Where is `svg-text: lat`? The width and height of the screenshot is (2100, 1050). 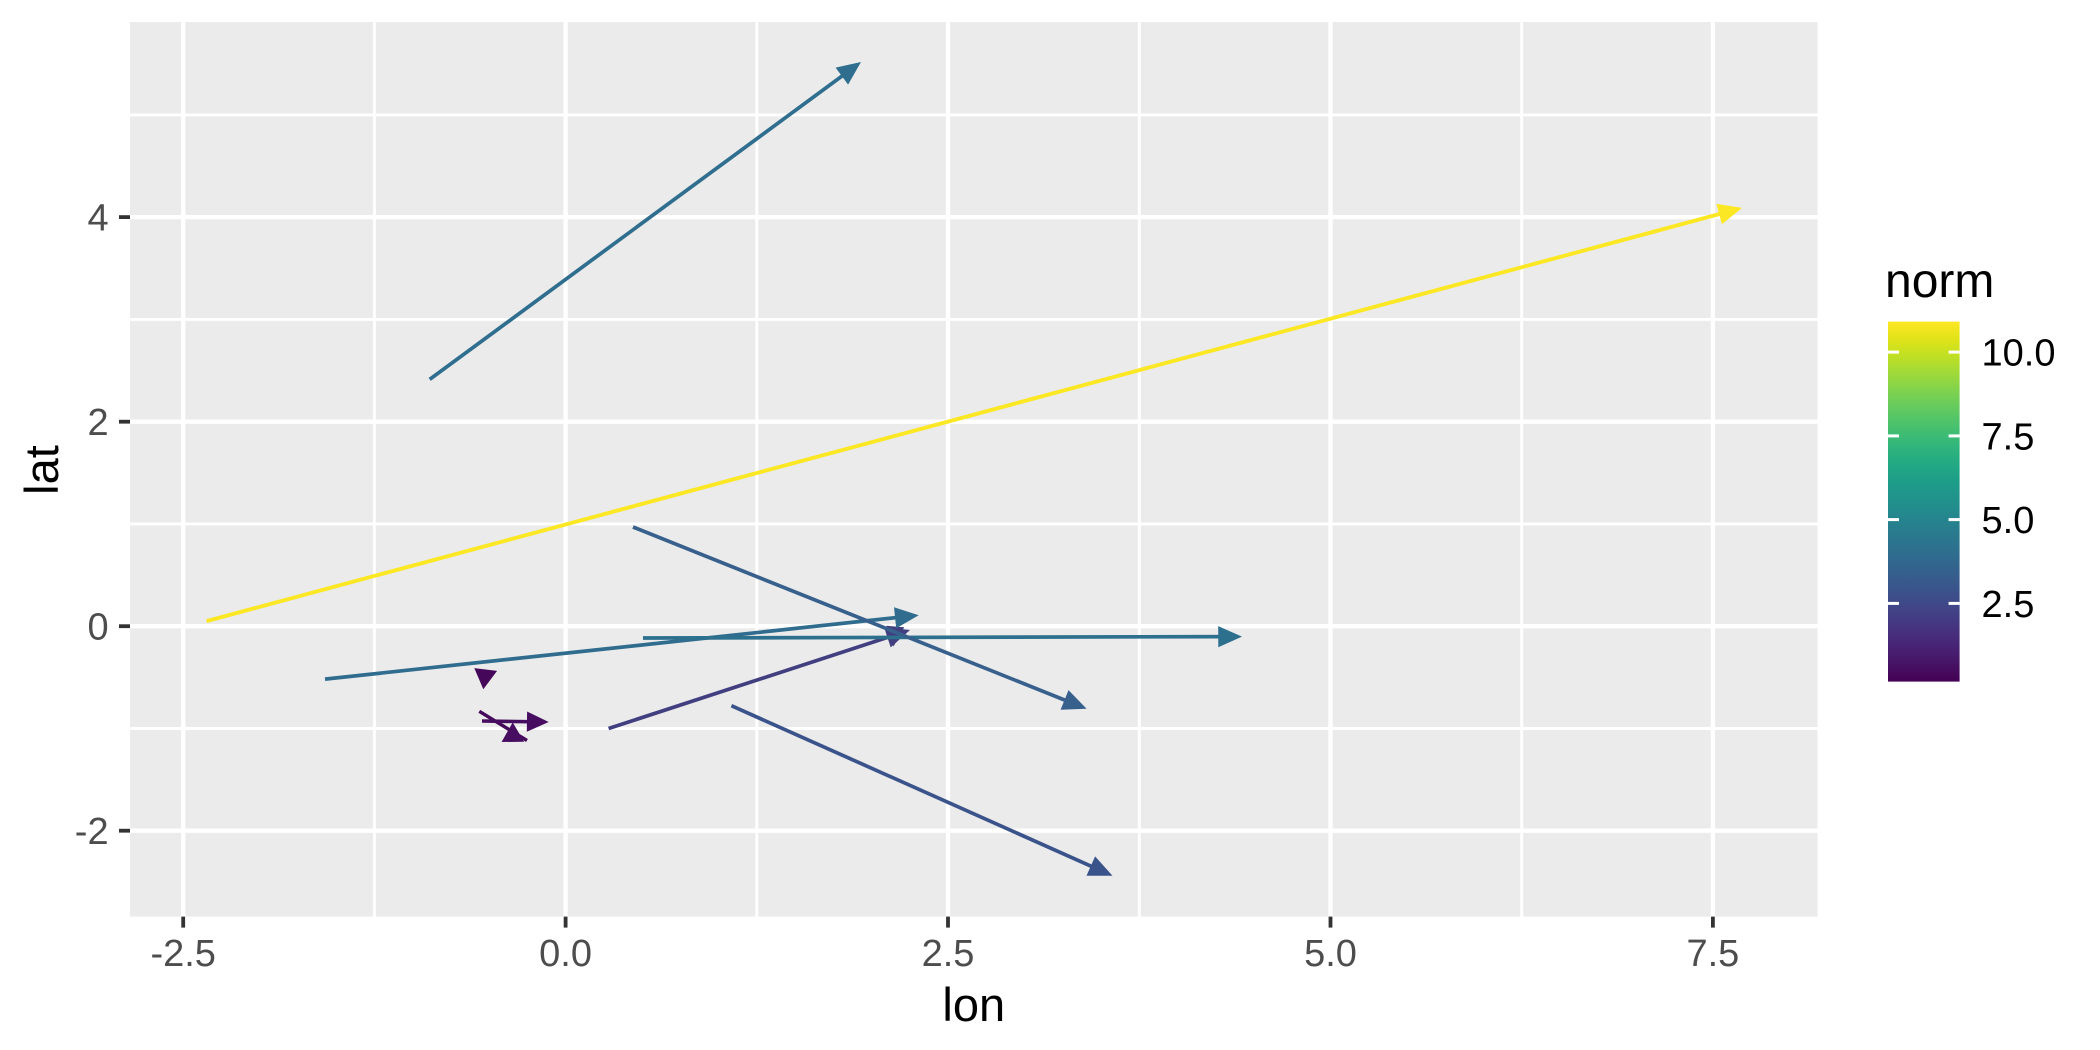
svg-text: lat is located at coordinates (41, 470).